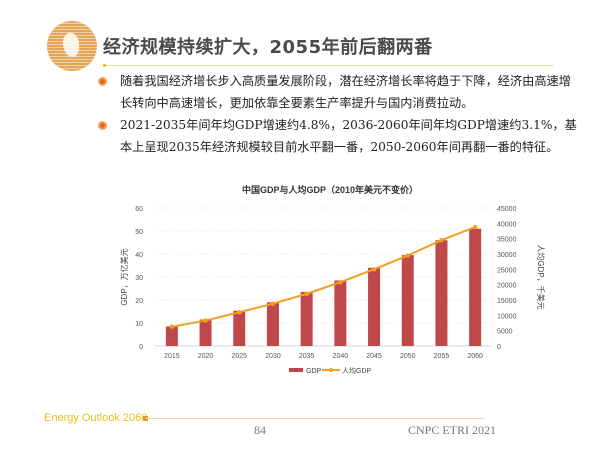  What do you see at coordinates (139, 209) in the screenshot?
I see `y-tick-label: 60` at bounding box center [139, 209].